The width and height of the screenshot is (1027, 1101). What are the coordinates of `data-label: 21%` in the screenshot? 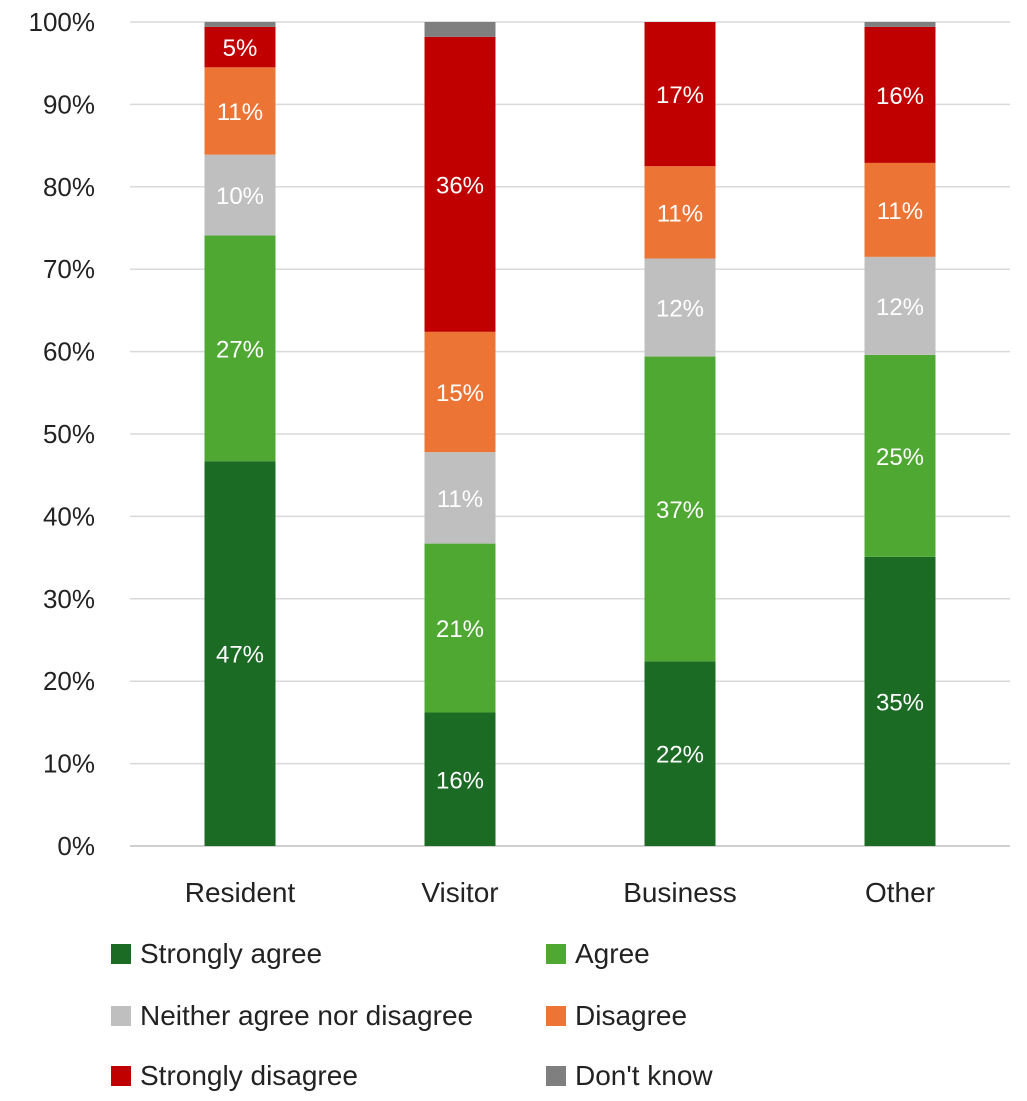 It's located at (460, 629).